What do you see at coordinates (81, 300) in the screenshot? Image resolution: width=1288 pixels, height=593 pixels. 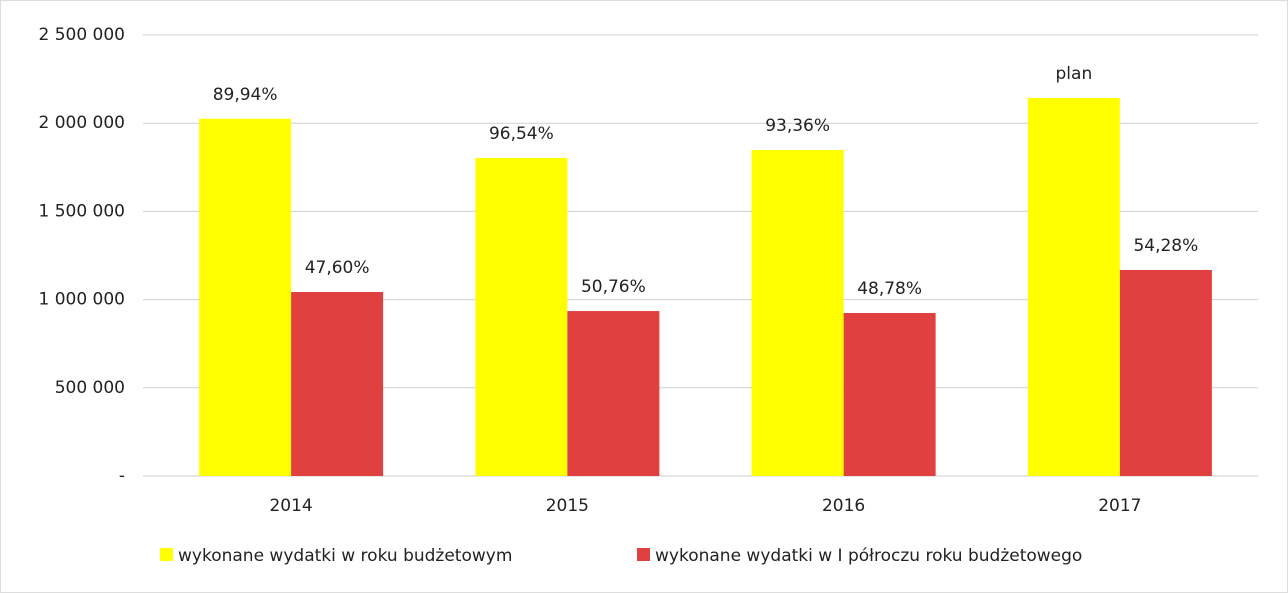 I see `y-tick-label: 1 000 000` at bounding box center [81, 300].